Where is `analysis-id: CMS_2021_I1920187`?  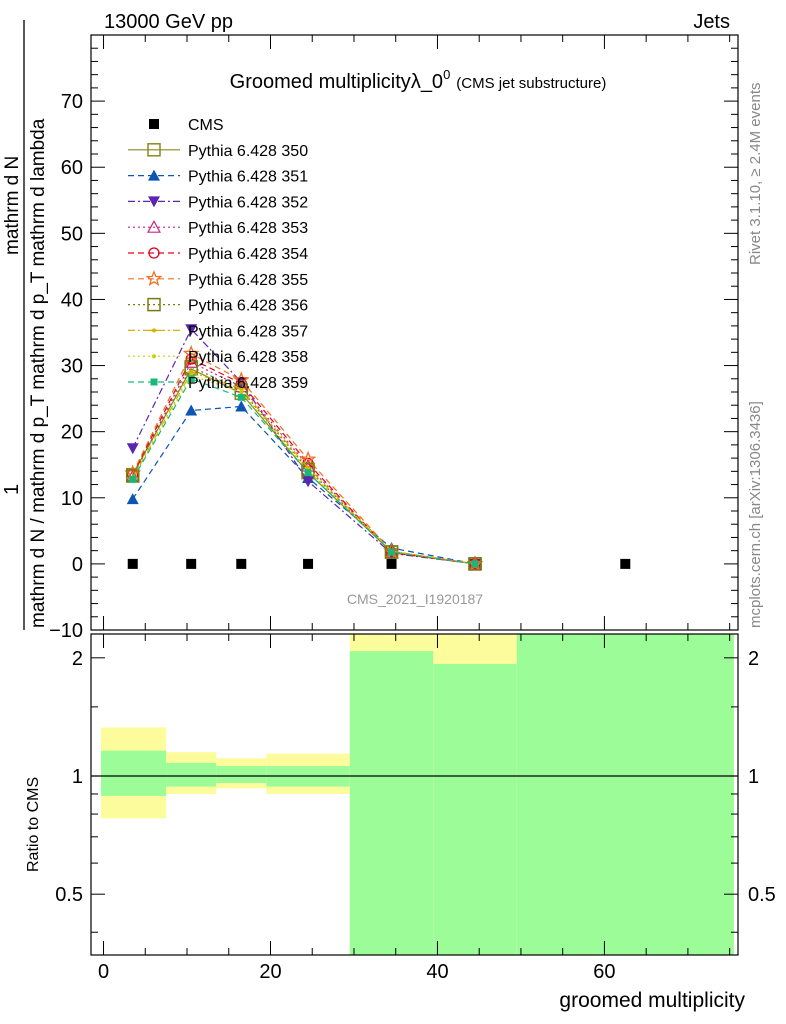
analysis-id: CMS_2021_I1920187 is located at coordinates (415, 599).